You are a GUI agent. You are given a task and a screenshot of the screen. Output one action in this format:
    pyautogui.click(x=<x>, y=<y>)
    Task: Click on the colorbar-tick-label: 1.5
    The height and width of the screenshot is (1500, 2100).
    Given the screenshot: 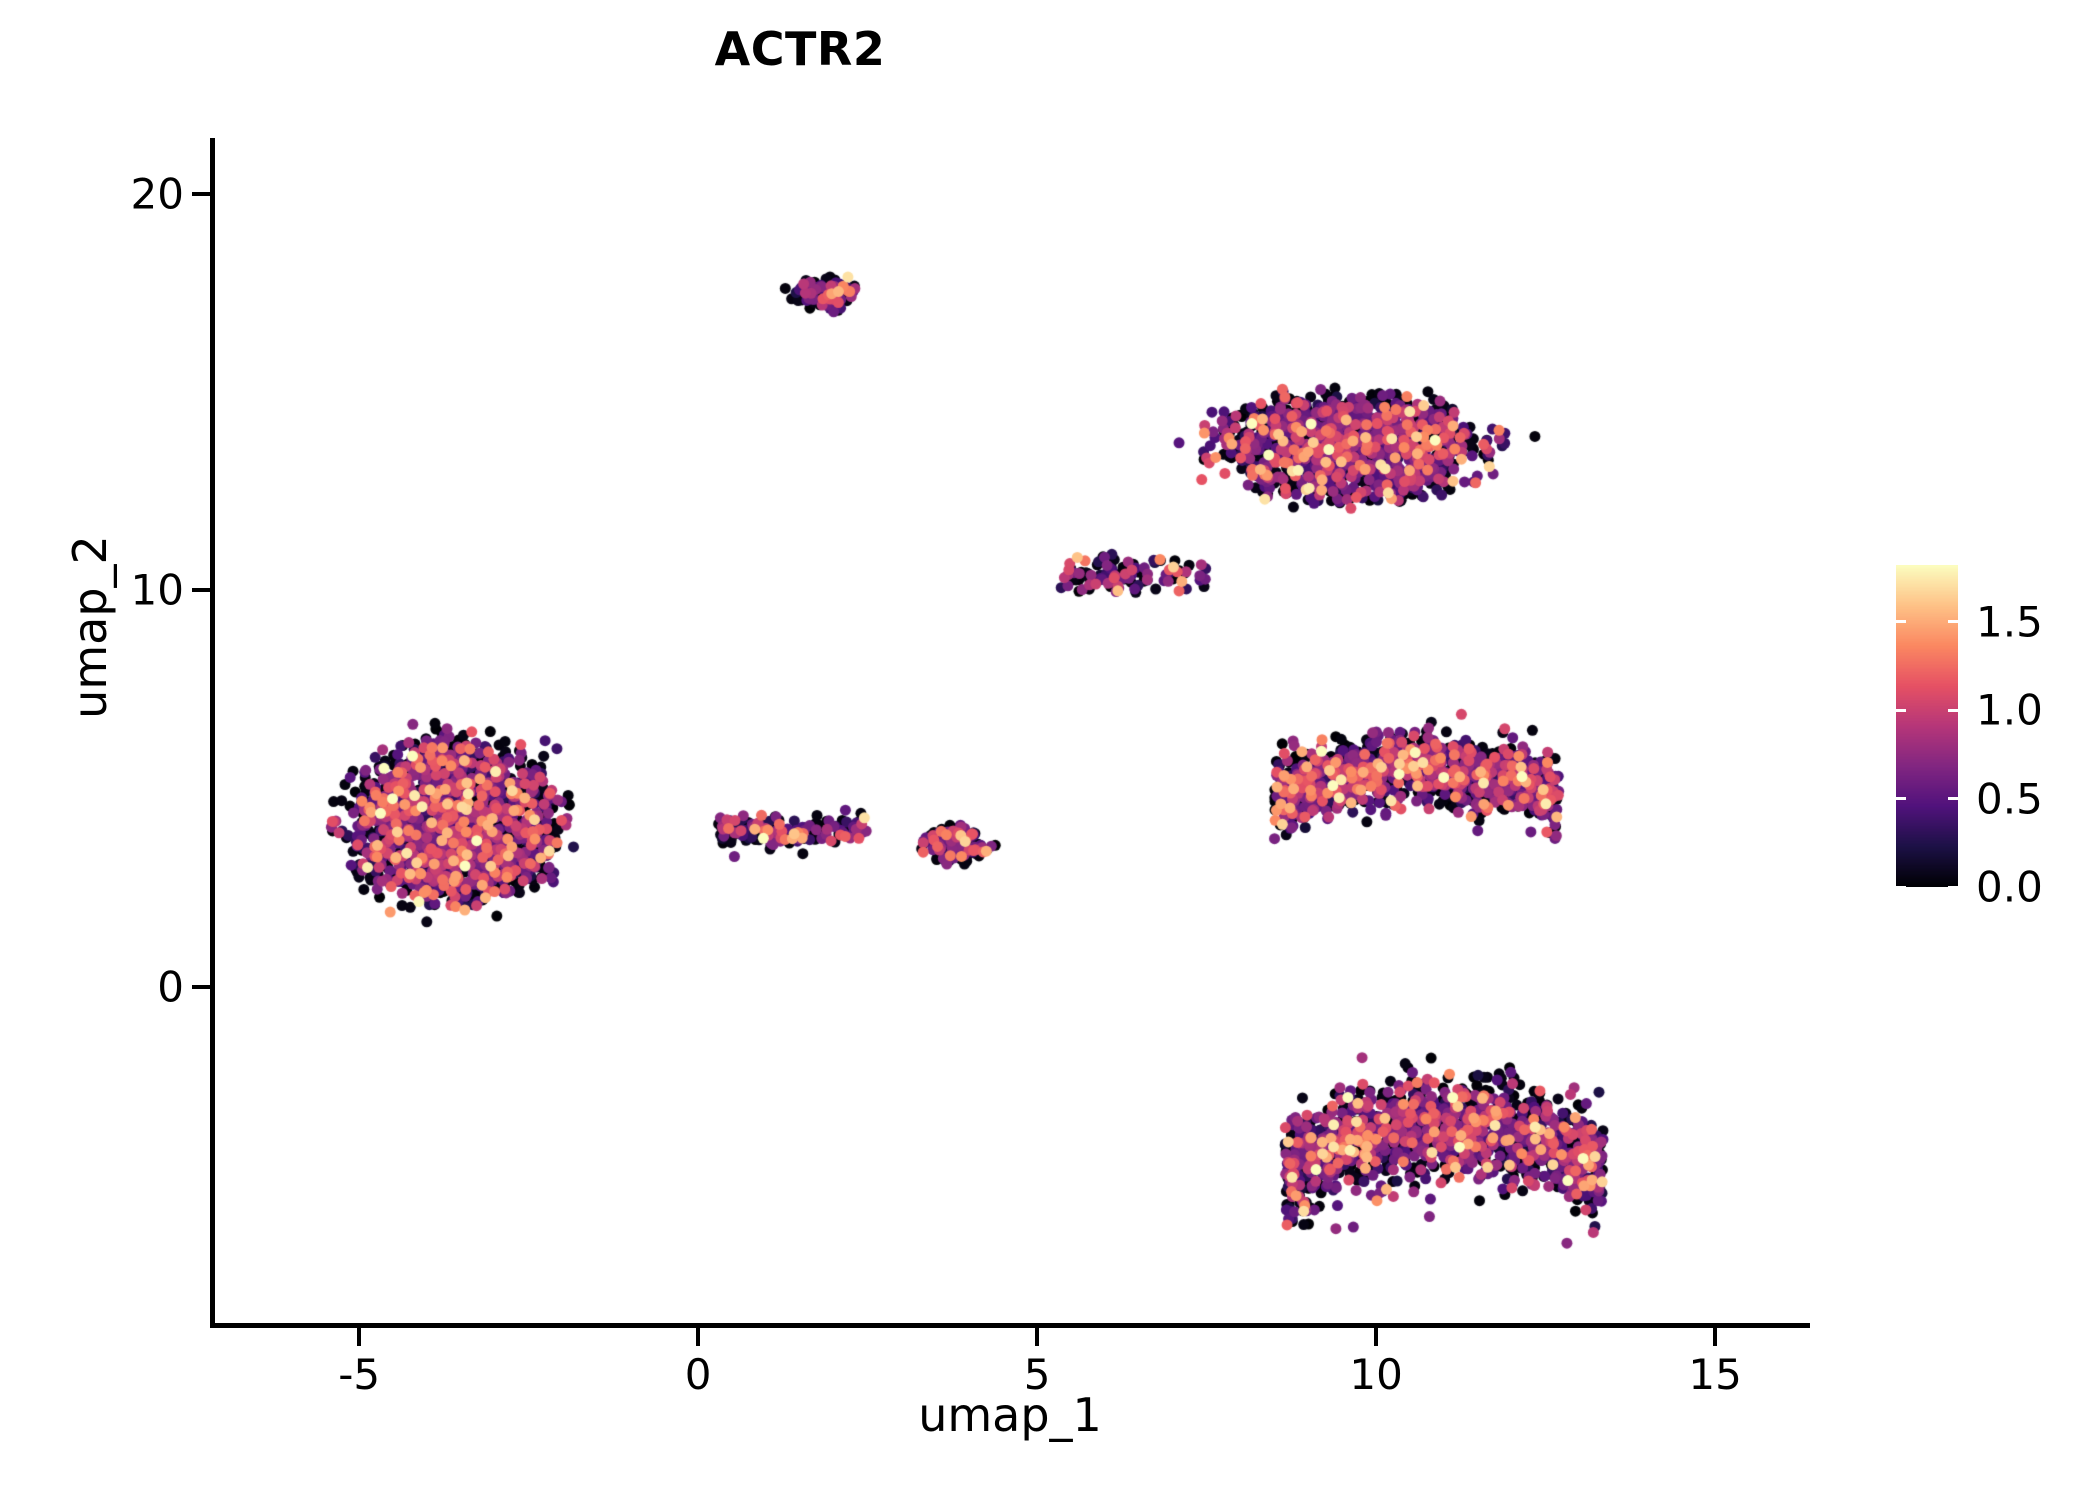 What is the action you would take?
    pyautogui.click(x=2009, y=622)
    